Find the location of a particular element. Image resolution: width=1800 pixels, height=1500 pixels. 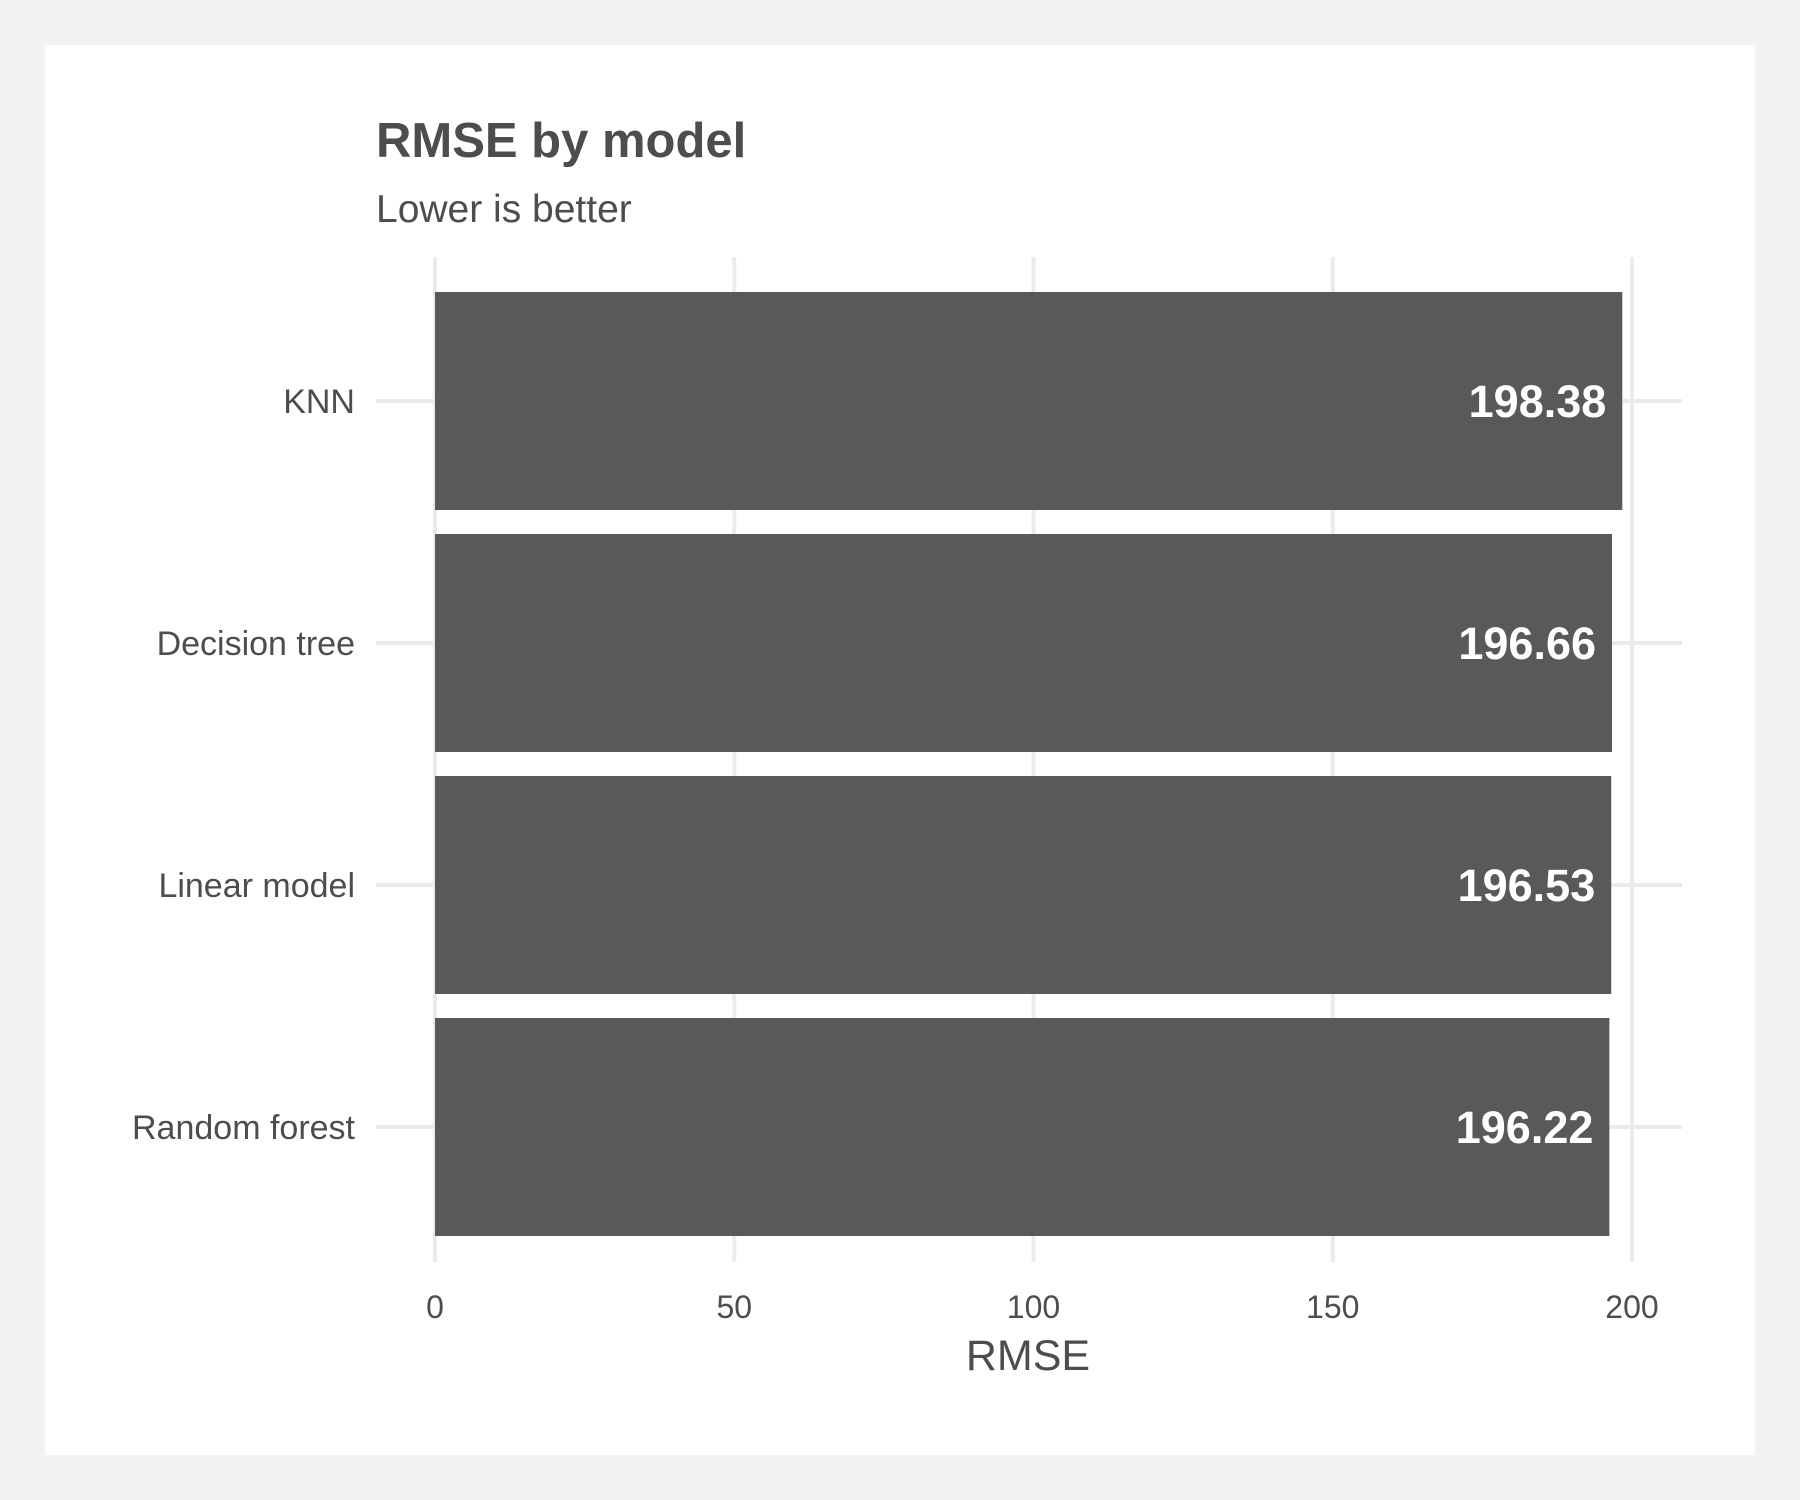

x-tick-label: 50 is located at coordinates (734, 1307).